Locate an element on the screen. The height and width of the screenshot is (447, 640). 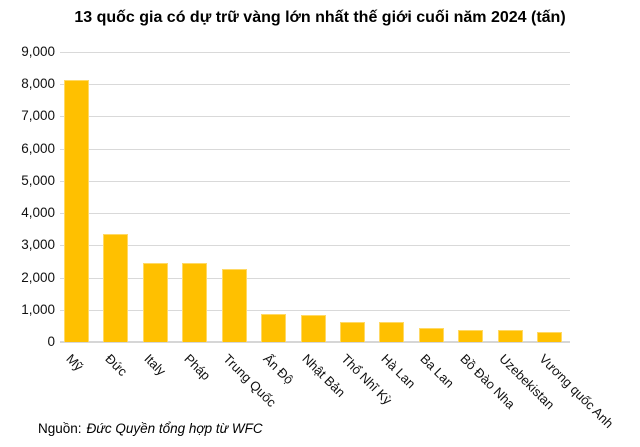
x-tick-label-Đức: Đức is located at coordinates (116, 365).